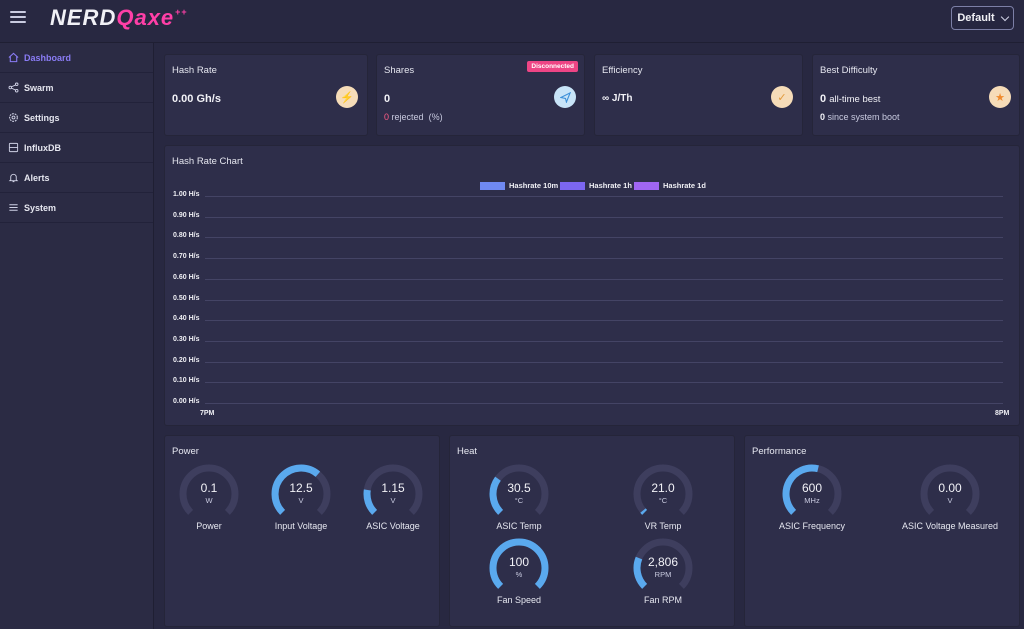 This screenshot has width=1024, height=629. What do you see at coordinates (40, 207) in the screenshot?
I see `sidebar-item-label: System` at bounding box center [40, 207].